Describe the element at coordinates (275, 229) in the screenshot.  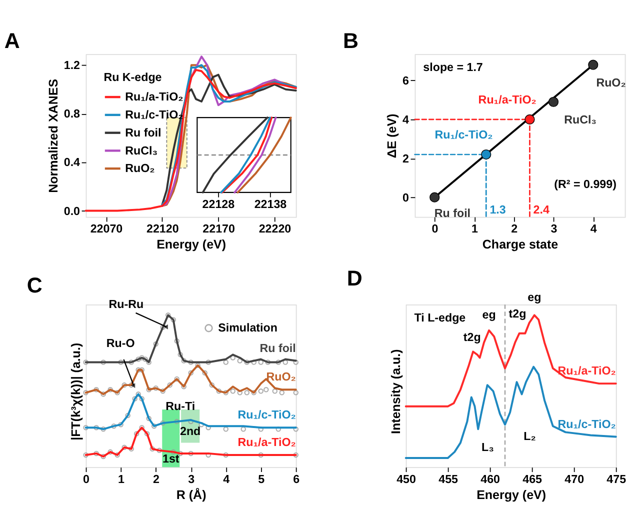
I see `x-tick-label: 22220` at that location.